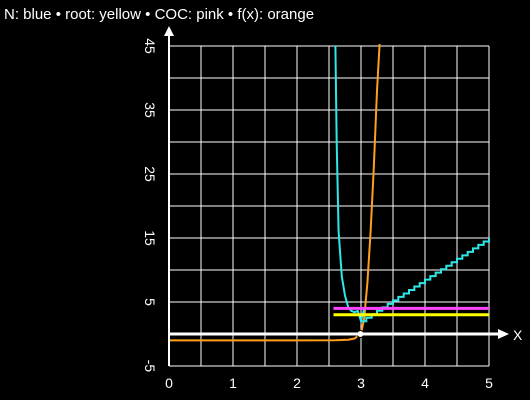 The image size is (530, 400). Describe the element at coordinates (425, 383) in the screenshot. I see `x-tick-label: 4` at that location.